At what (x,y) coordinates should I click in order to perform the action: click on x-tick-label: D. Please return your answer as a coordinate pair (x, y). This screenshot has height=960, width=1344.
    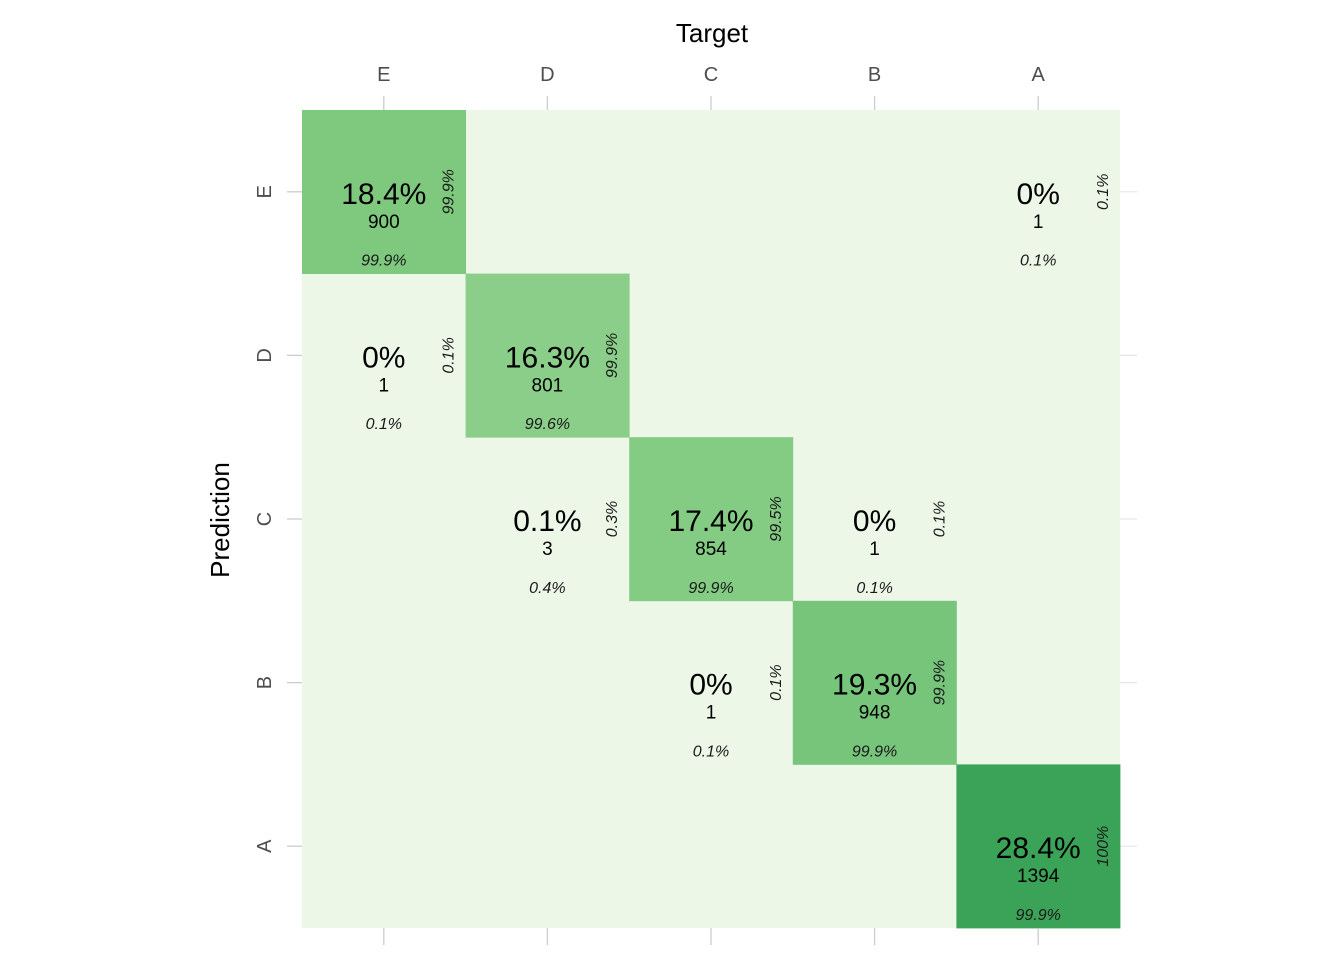
    Looking at the image, I should click on (547, 75).